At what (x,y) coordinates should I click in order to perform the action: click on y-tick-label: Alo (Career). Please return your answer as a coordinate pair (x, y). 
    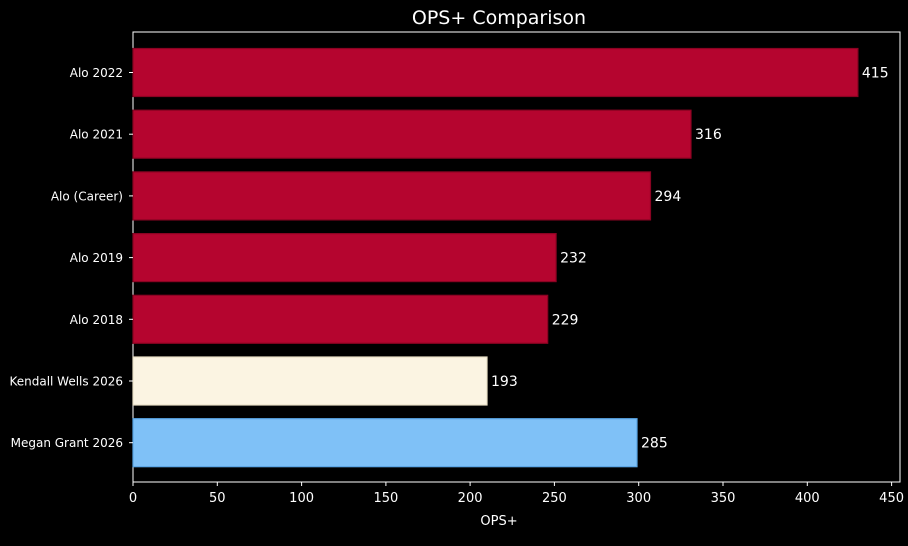
    Looking at the image, I should click on (87, 196).